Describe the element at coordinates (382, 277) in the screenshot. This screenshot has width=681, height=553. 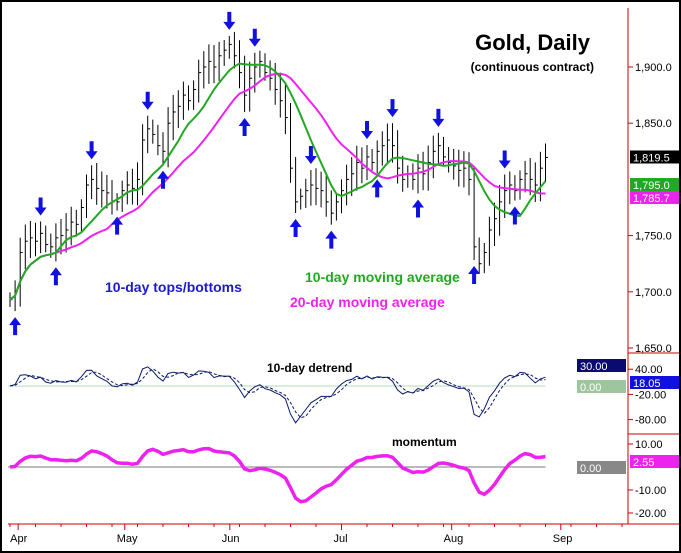
I see `ma10-legend: 10-day moving average` at that location.